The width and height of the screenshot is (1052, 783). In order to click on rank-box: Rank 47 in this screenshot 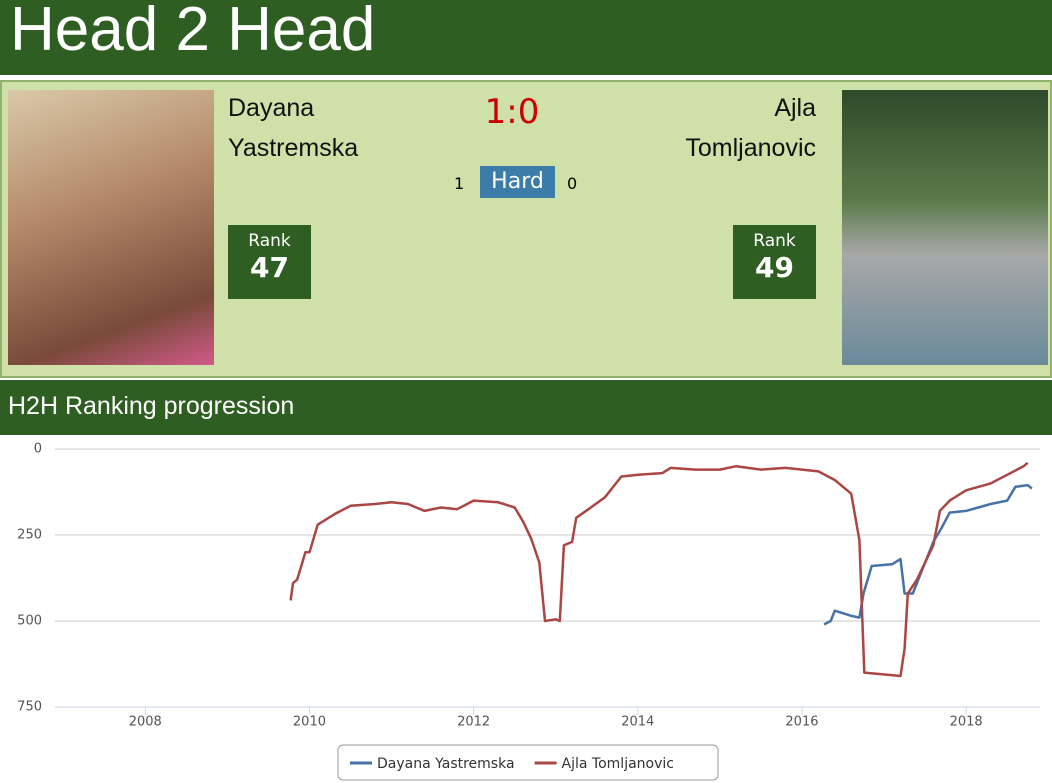, I will do `click(269, 262)`.